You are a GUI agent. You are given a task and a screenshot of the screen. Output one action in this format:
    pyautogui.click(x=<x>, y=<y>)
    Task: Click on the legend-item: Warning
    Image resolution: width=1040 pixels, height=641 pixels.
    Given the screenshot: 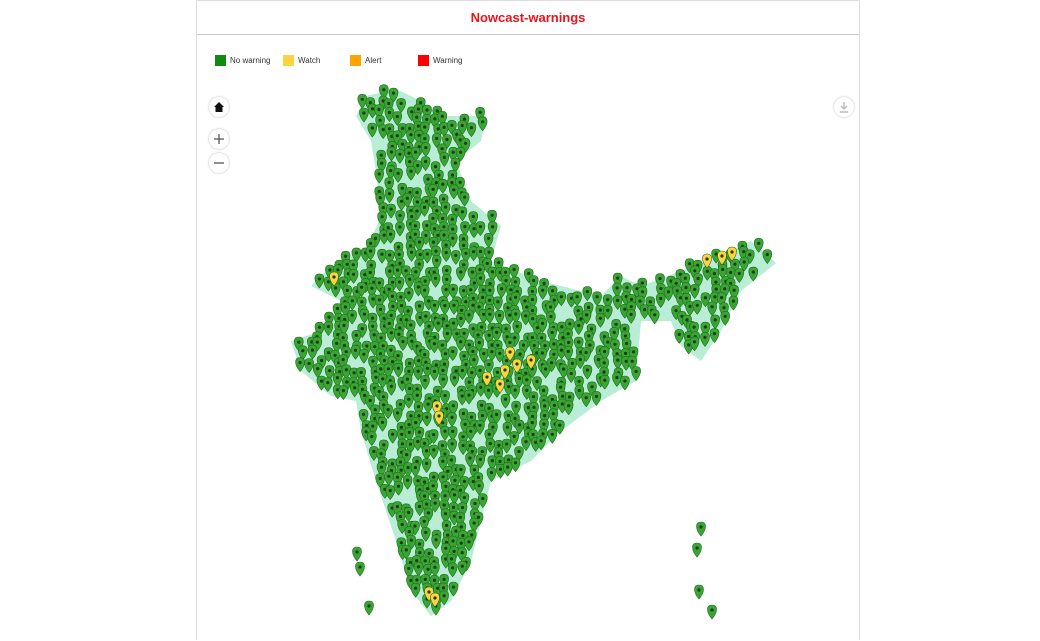 What is the action you would take?
    pyautogui.click(x=440, y=60)
    